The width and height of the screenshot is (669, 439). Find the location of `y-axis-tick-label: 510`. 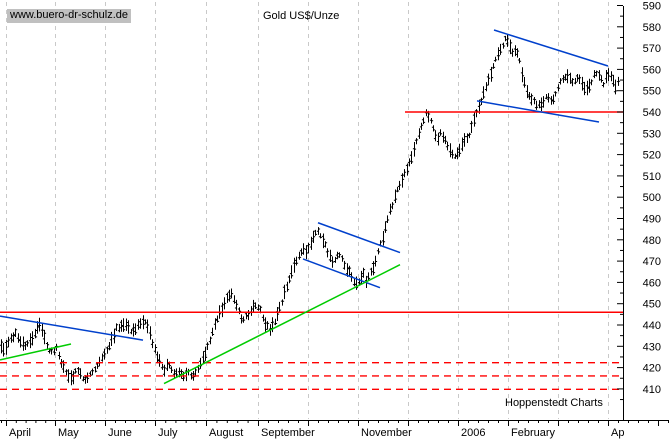

y-axis-tick-label: 510 is located at coordinates (652, 177).